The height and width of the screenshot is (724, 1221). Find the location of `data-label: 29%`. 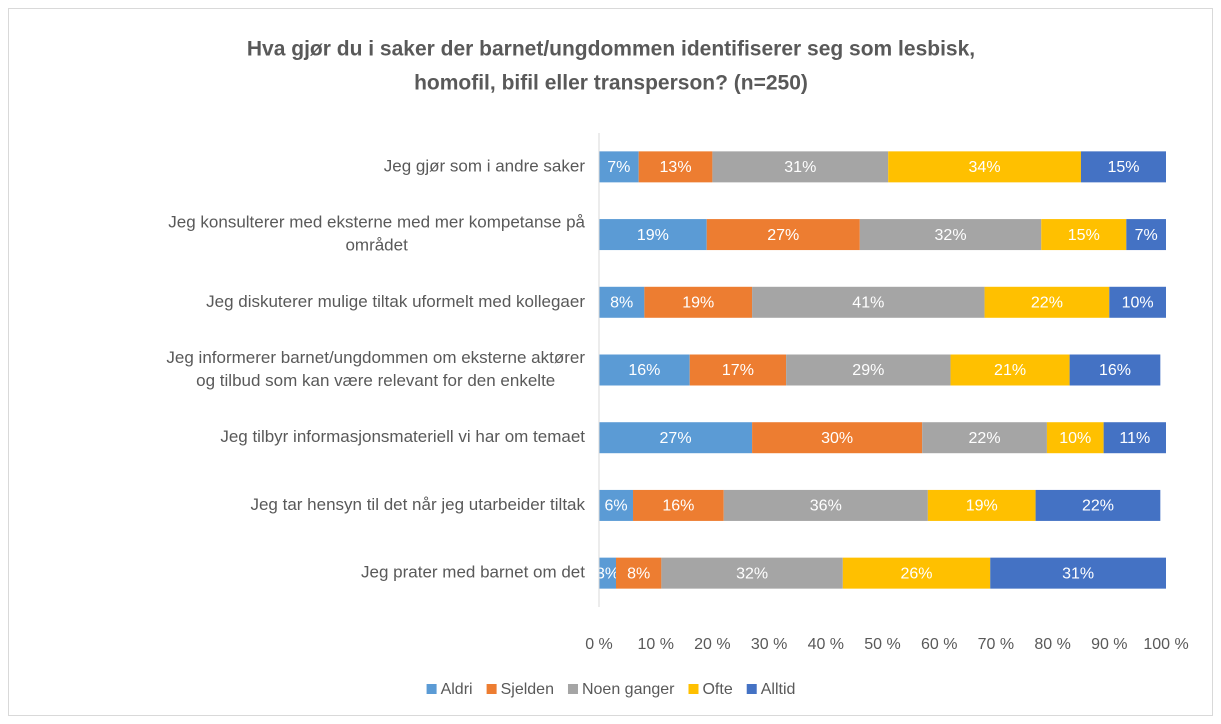

data-label: 29% is located at coordinates (868, 370).